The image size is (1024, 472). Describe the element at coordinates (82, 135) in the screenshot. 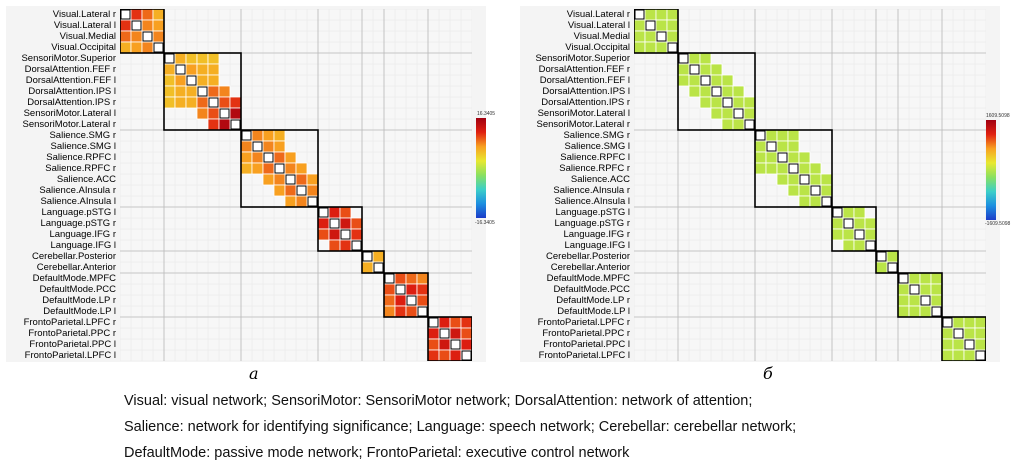

I see `row-label: Salience.SMG r` at that location.